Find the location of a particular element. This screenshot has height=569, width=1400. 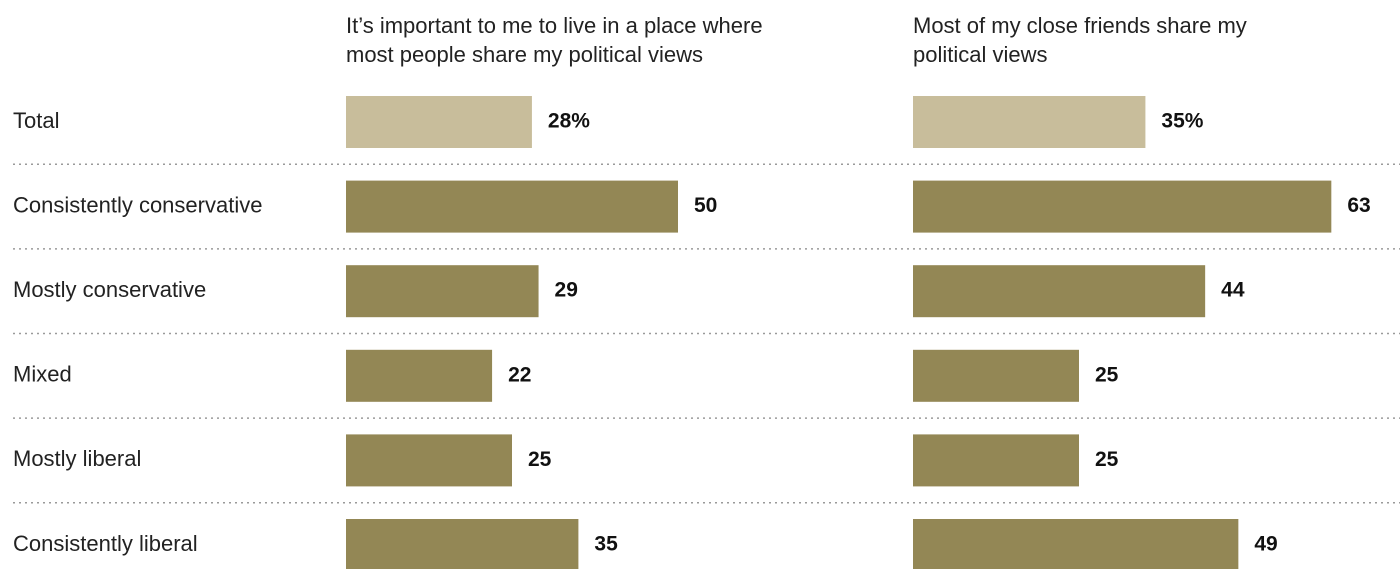

bar-s2-r3 is located at coordinates (1059, 291).